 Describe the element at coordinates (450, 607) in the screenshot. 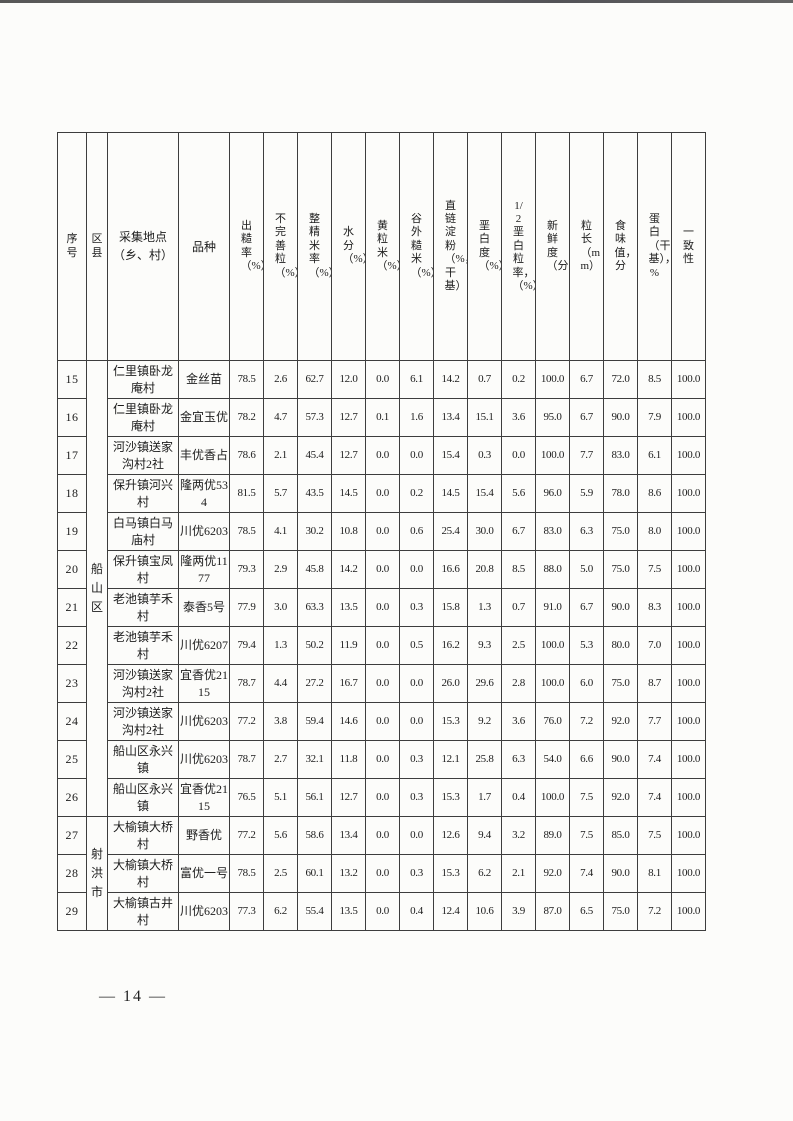

I see `cell-value: 15.8` at that location.